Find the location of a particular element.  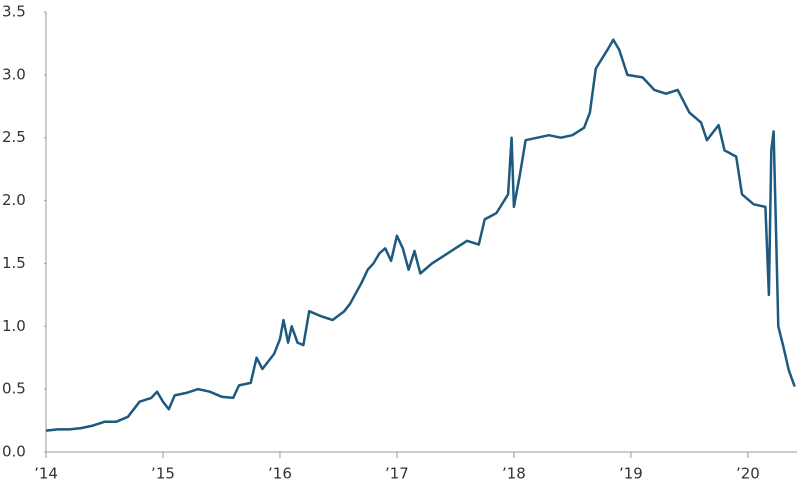

x-tick-label: ’20 is located at coordinates (748, 474).